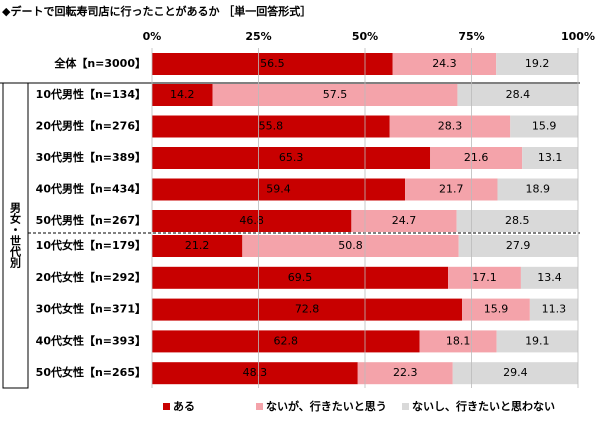  I want to click on data-label: 14.2, so click(182, 94).